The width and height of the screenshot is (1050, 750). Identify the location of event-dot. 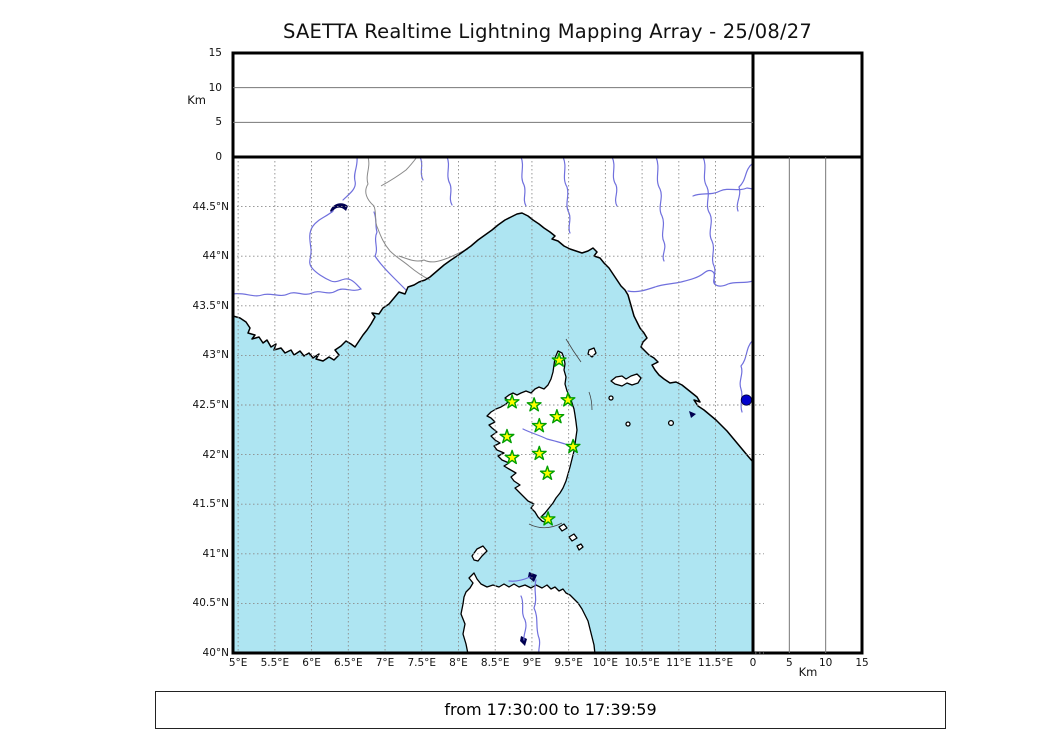
(746, 400).